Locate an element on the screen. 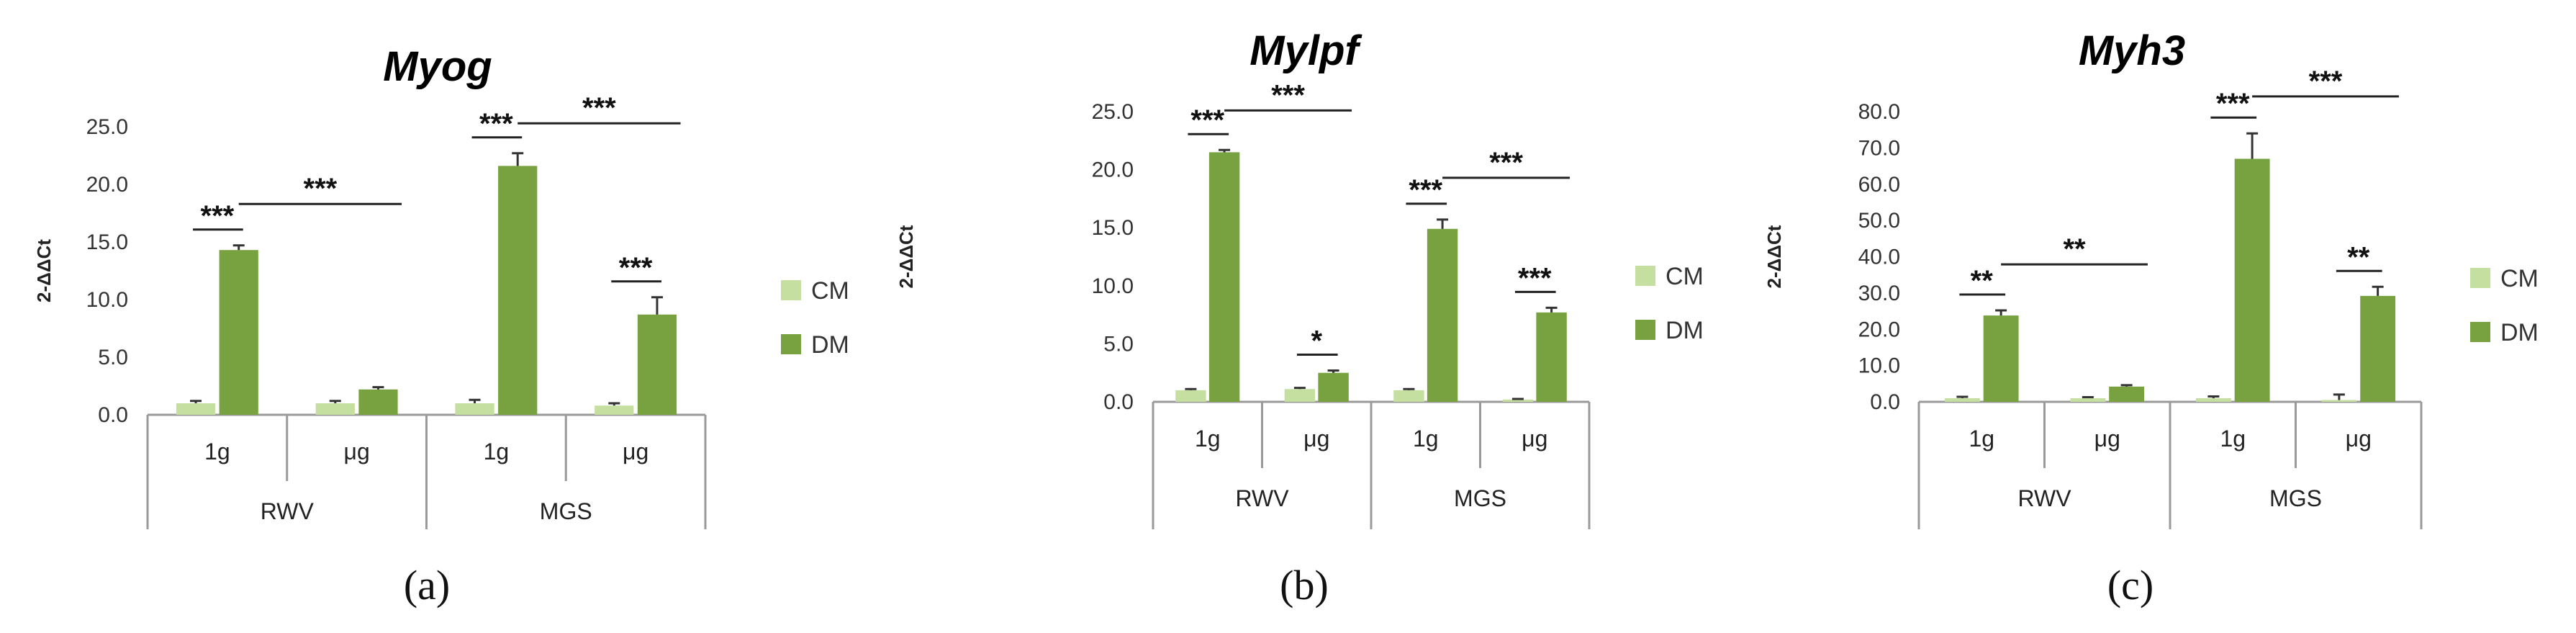 The height and width of the screenshot is (633, 2576). panel-label: (a) is located at coordinates (427, 586).